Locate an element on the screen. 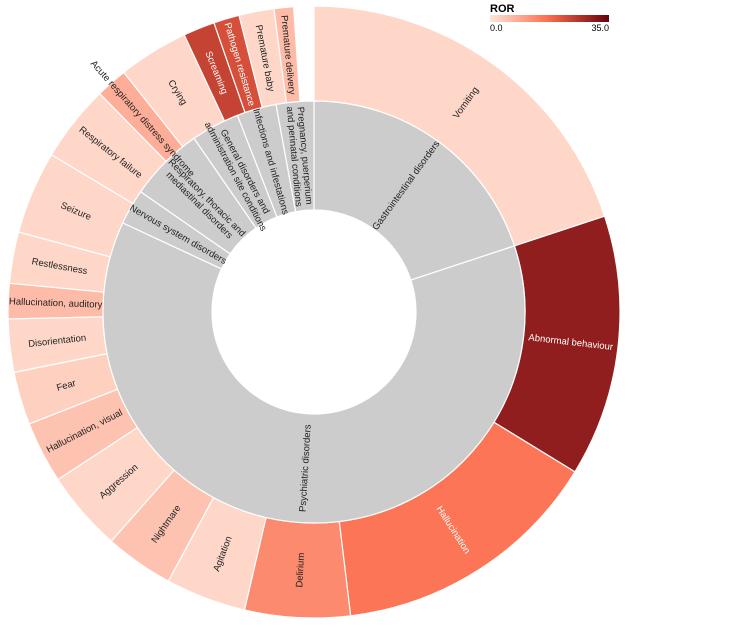 Image resolution: width=744 pixels, height=627 pixels. ror-legend: ROR 0.0 35.0 is located at coordinates (549, 18).